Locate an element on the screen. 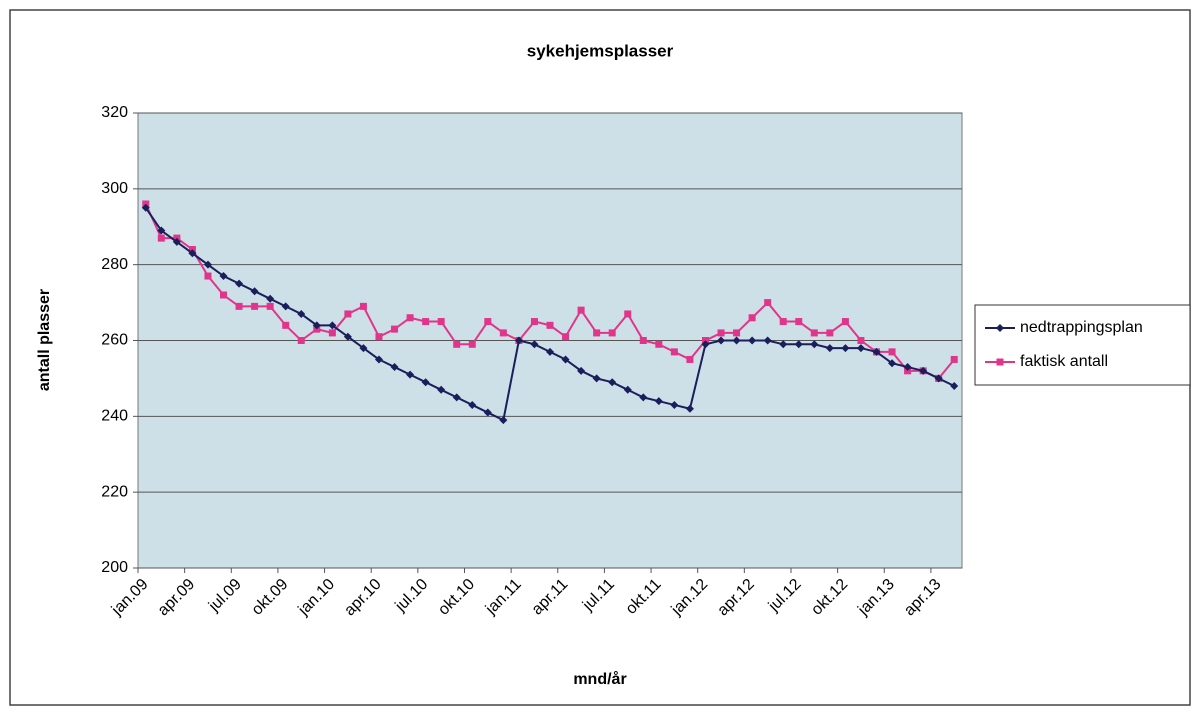  legend-label: nedtrappingsplan is located at coordinates (1081, 327).